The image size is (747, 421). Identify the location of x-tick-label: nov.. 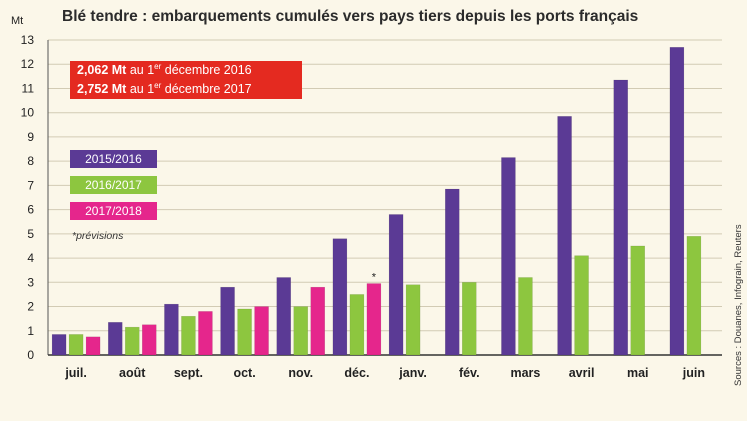
(300, 373).